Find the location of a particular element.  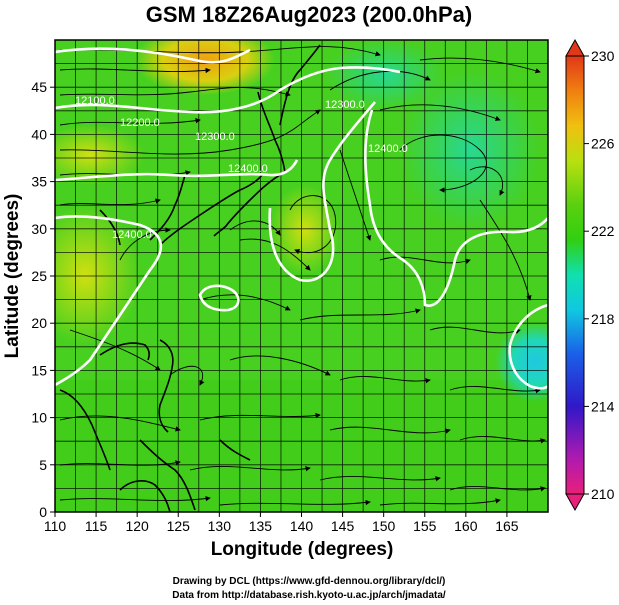

colorbar: 230 226 222 218 214 210 is located at coordinates (590, 275).